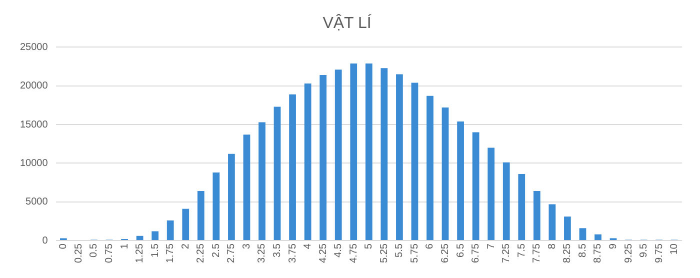 This screenshot has width=700, height=278. What do you see at coordinates (369, 246) in the screenshot?
I see `x-tick-label: 5` at bounding box center [369, 246].